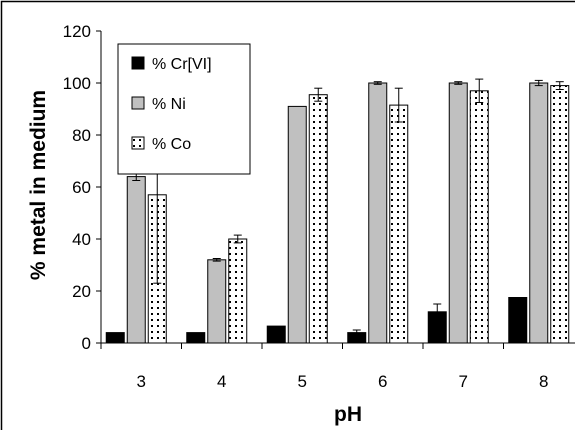 The height and width of the screenshot is (430, 575). I want to click on y-tick-label: 100, so click(77, 83).